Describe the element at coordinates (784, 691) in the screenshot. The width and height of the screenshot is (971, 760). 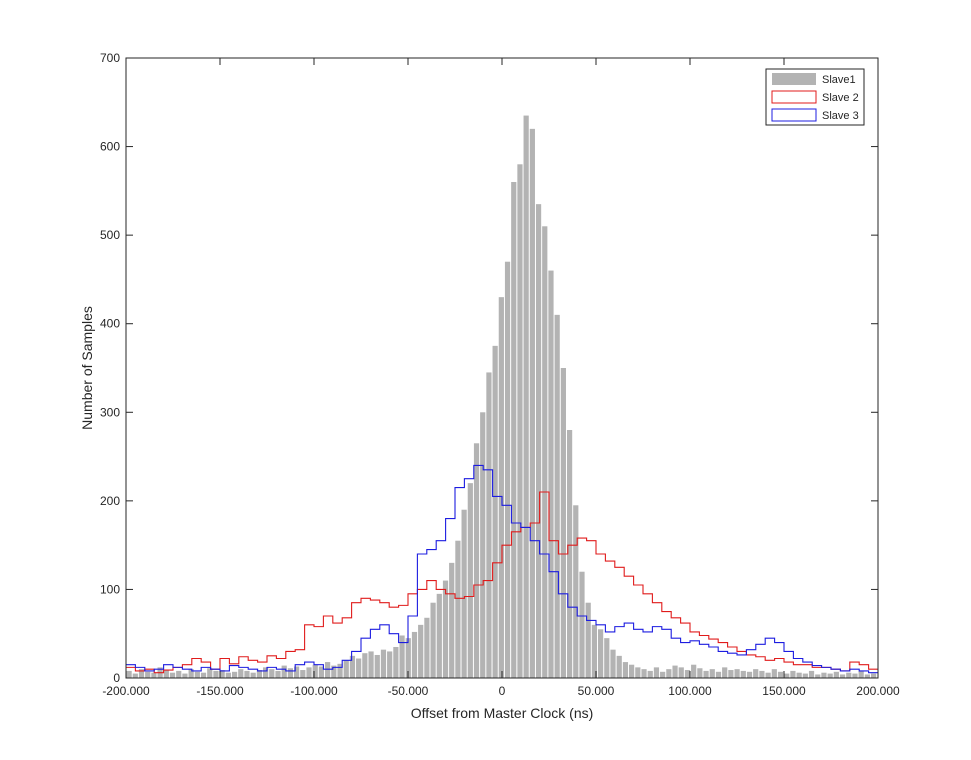
I see `x-tick-label: 150.000` at that location.